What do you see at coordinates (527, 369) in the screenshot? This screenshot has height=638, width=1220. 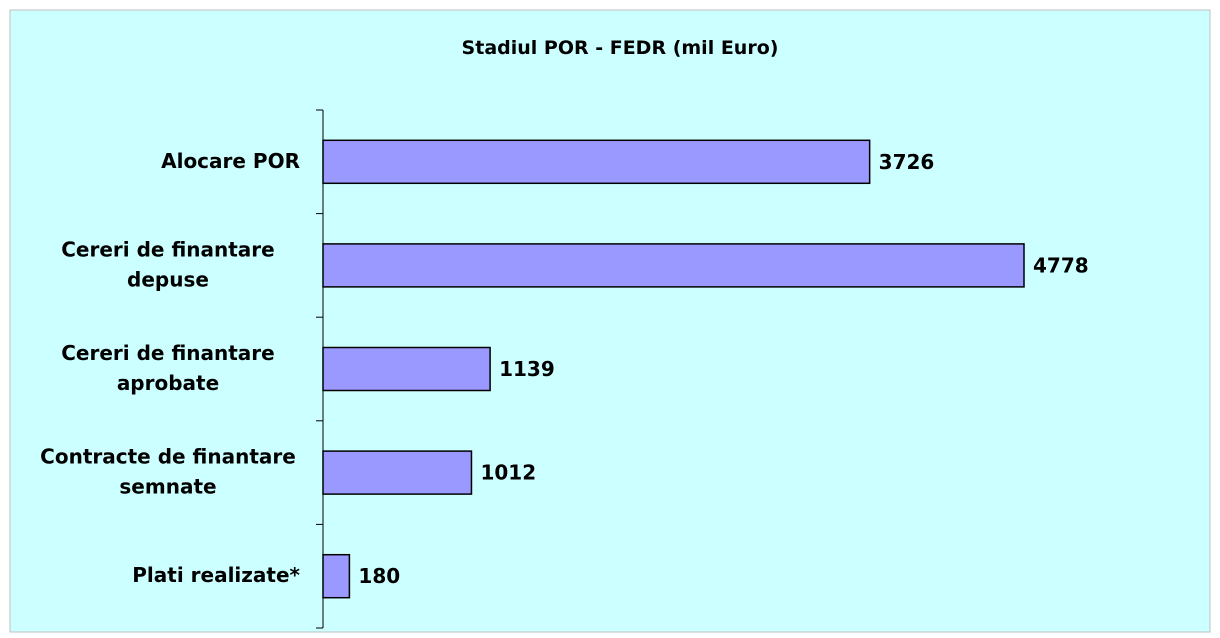 I see `value-label: 1139` at bounding box center [527, 369].